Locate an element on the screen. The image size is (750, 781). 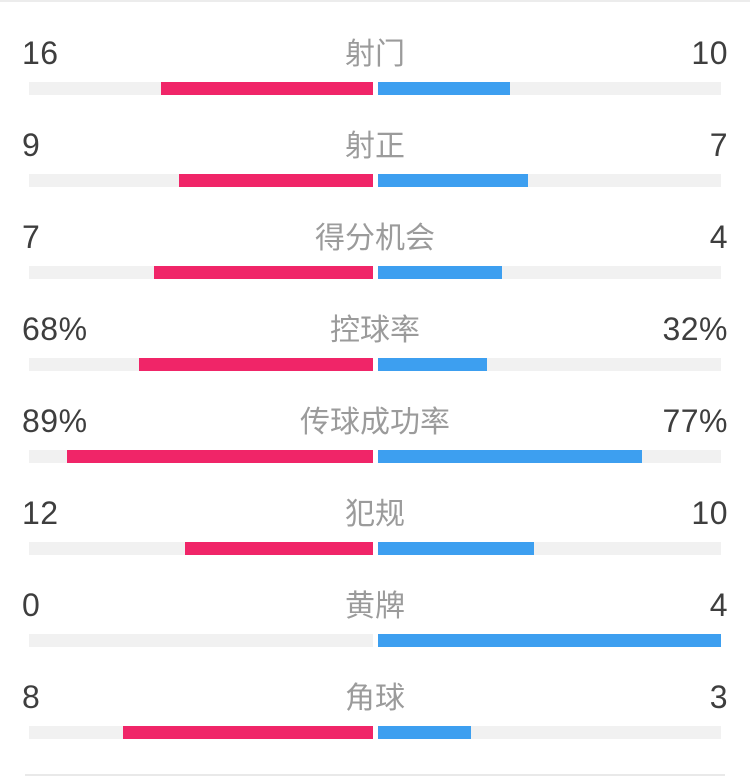
stat-row-header: 12 犯规 10 is located at coordinates (375, 513).